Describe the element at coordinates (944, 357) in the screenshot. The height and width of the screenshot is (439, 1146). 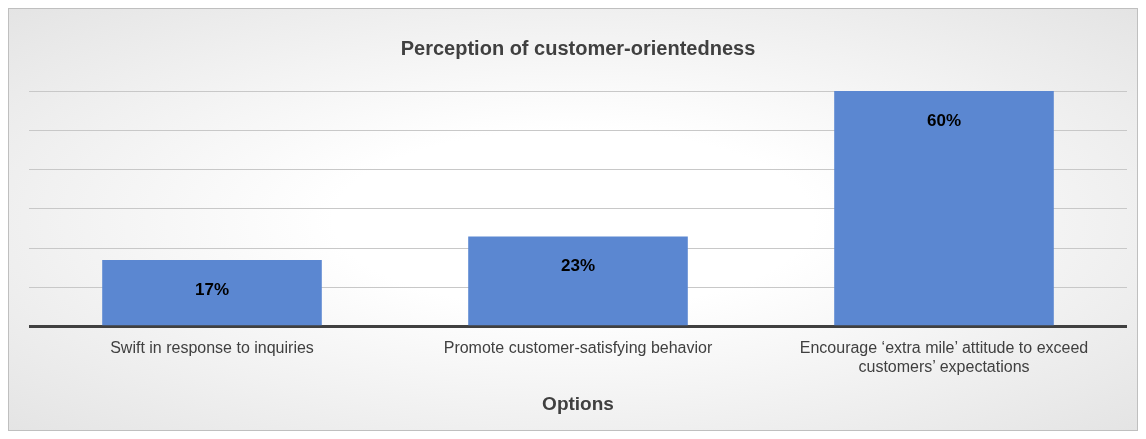
I see `x-tick-label: Encourage ‘extra mile’ attitude to exceed customers’ expectations` at that location.